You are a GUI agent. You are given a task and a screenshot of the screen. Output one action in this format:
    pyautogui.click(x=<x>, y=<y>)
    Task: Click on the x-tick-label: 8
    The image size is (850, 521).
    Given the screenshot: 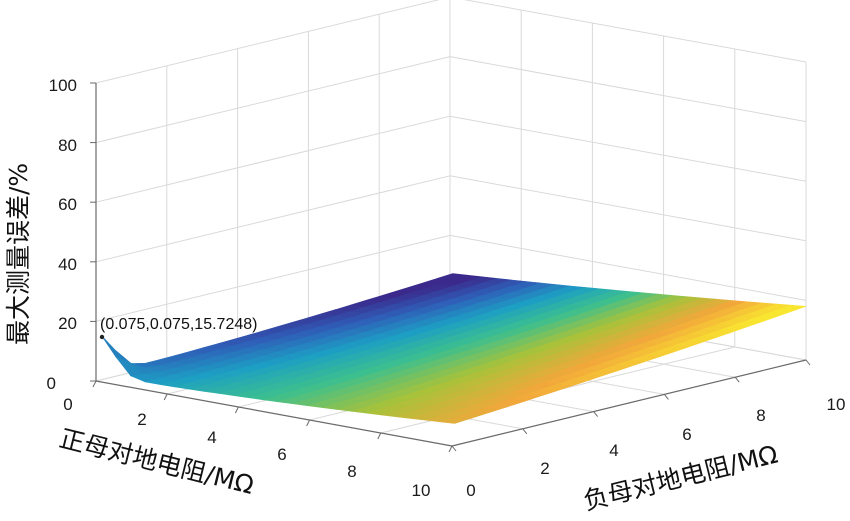 What is the action you would take?
    pyautogui.click(x=351, y=471)
    